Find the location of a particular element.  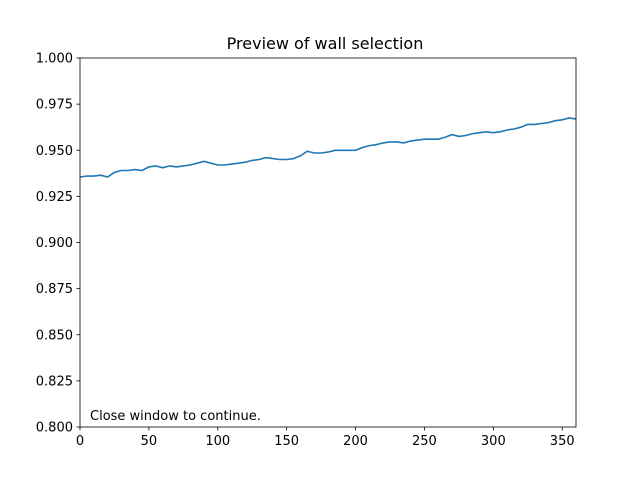

x-tick-label: 250 is located at coordinates (424, 441).